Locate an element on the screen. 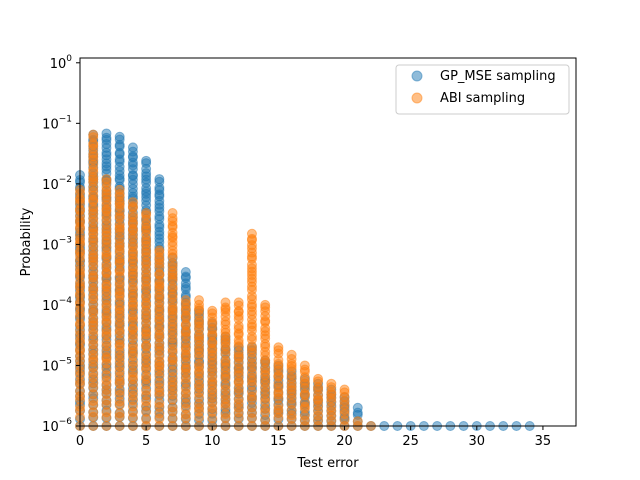 This screenshot has height=480, width=640. legend-box is located at coordinates (482, 89).